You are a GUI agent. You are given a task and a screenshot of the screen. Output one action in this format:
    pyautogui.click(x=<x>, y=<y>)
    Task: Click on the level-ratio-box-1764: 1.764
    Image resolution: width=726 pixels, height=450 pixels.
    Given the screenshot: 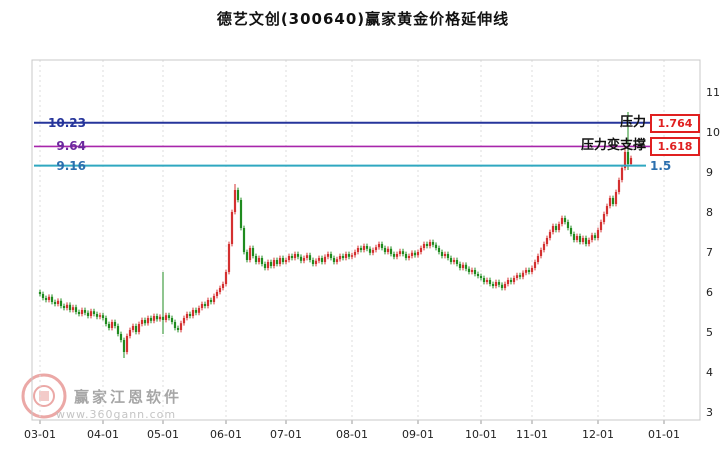 What is the action you would take?
    pyautogui.click(x=675, y=123)
    